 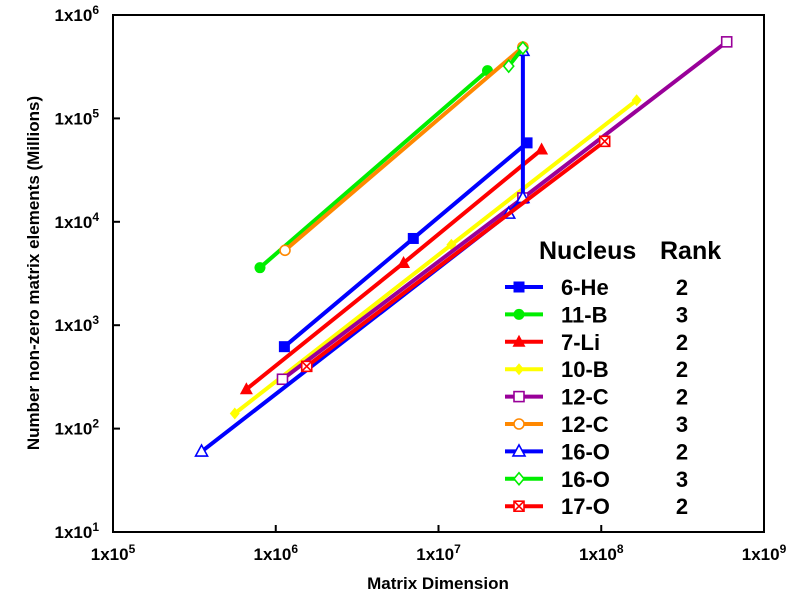 What do you see at coordinates (113, 553) in the screenshot?
I see `x-tick-label: 1x10⁵` at bounding box center [113, 553].